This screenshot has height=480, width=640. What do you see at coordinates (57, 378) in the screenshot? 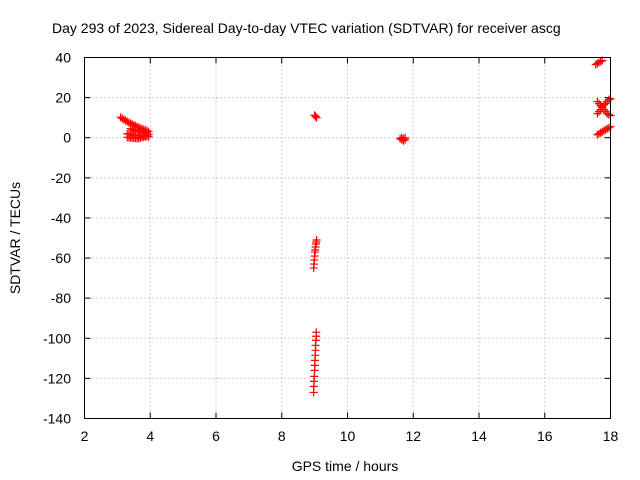
I see `y-tick-label: -120` at bounding box center [57, 378].